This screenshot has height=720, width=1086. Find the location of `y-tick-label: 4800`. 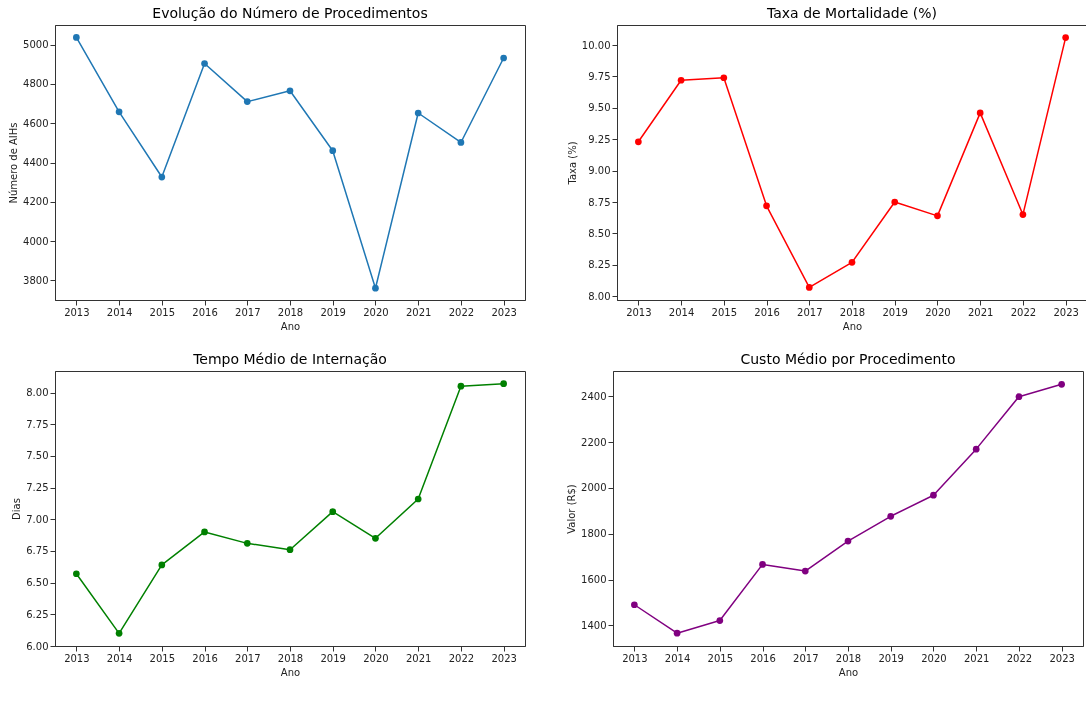

y-tick-label: 4800 is located at coordinates (36, 84).